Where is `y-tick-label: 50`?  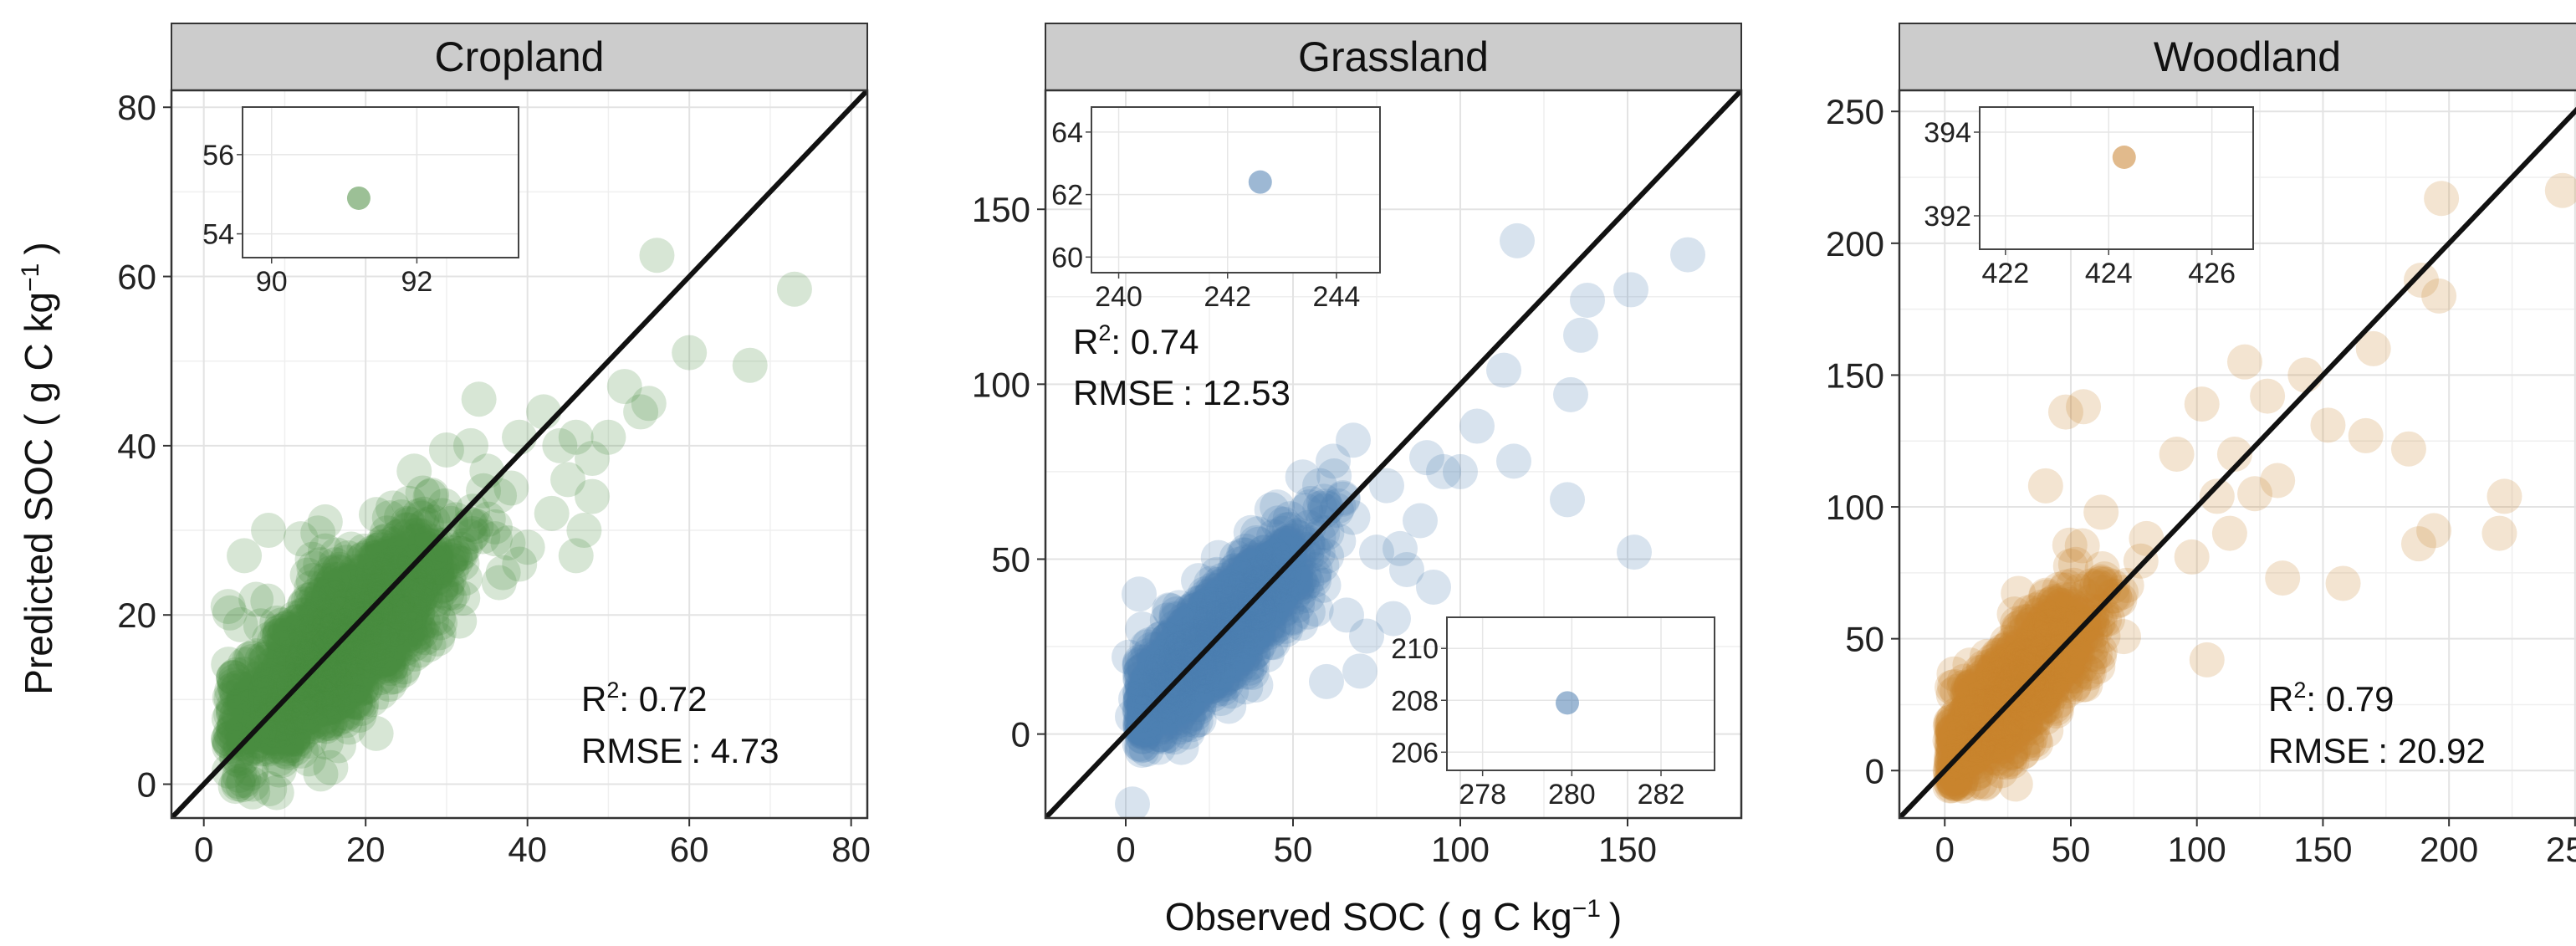
y-tick-label: 50 is located at coordinates (1864, 640).